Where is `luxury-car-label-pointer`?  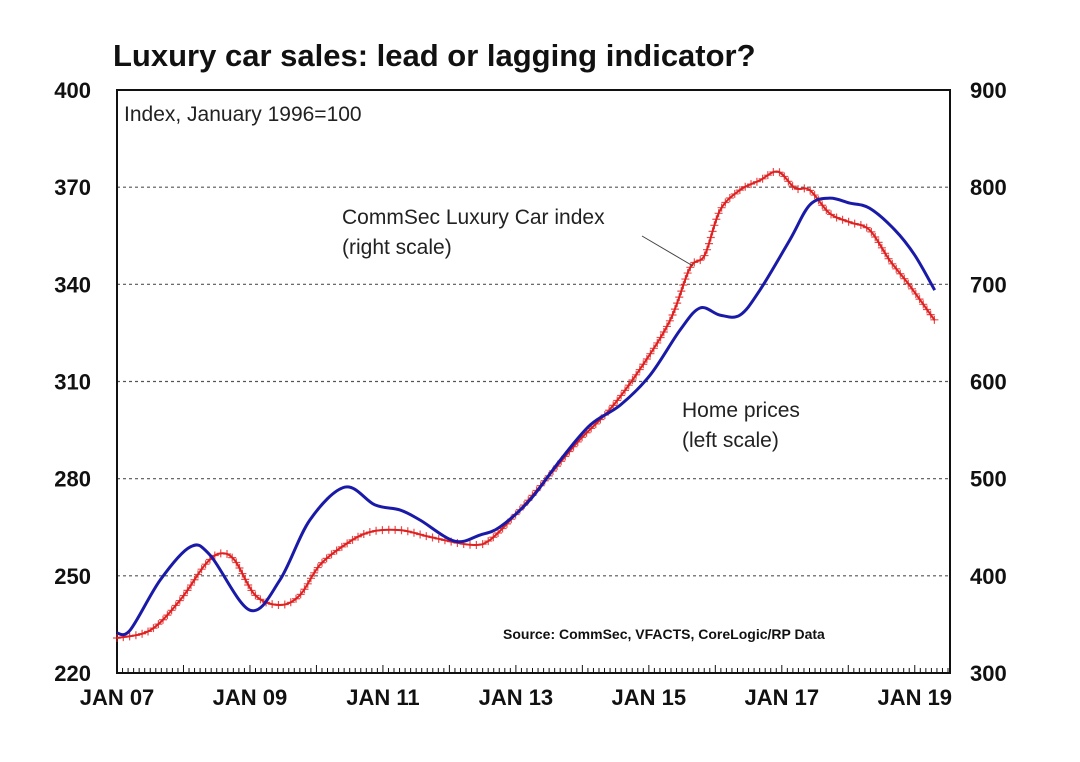
luxury-car-label-pointer is located at coordinates (667, 251).